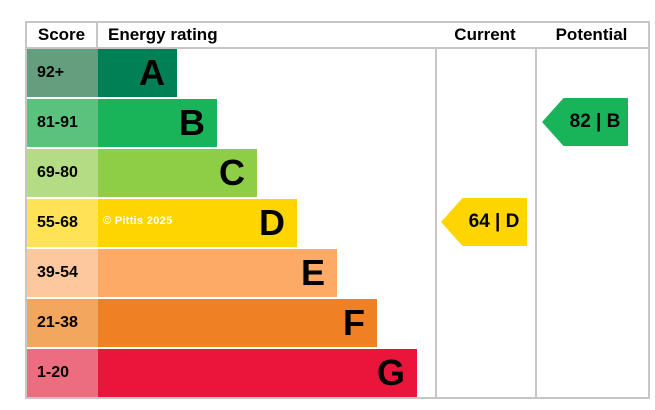  I want to click on potential-rating-label: 82 | B, so click(595, 121).